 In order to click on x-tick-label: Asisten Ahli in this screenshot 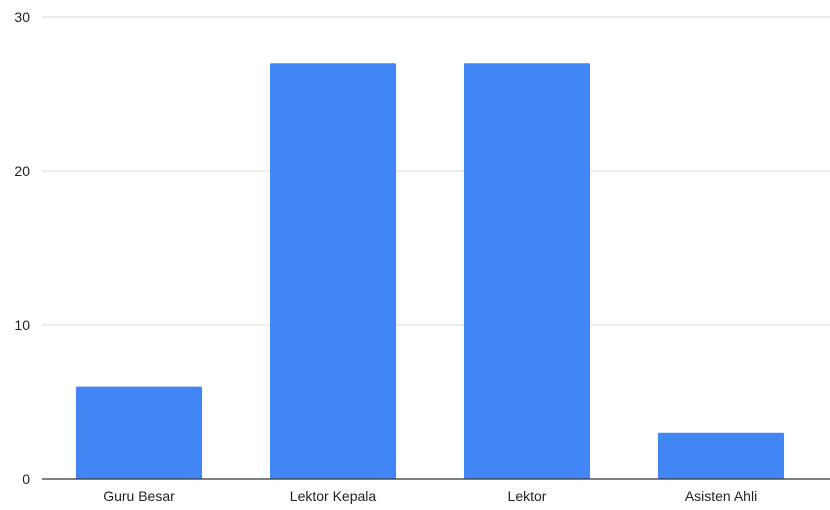, I will do `click(721, 496)`.